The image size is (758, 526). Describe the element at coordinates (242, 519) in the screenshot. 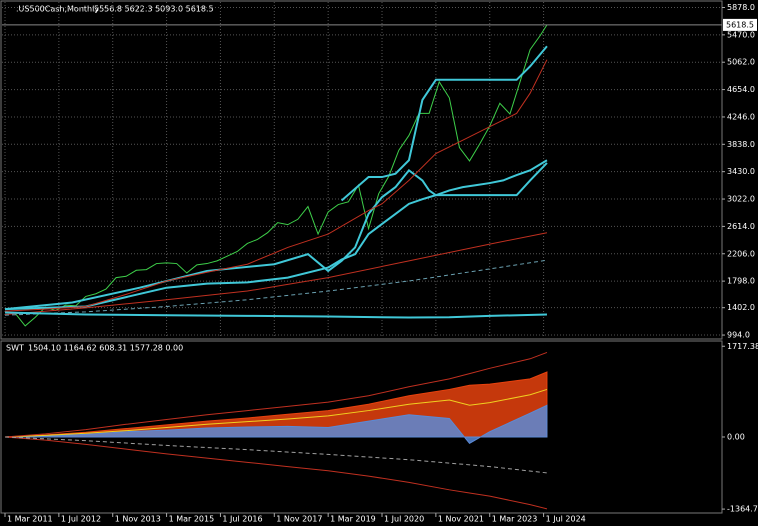

I see `x-tick-label: 1 Jul 2016` at that location.